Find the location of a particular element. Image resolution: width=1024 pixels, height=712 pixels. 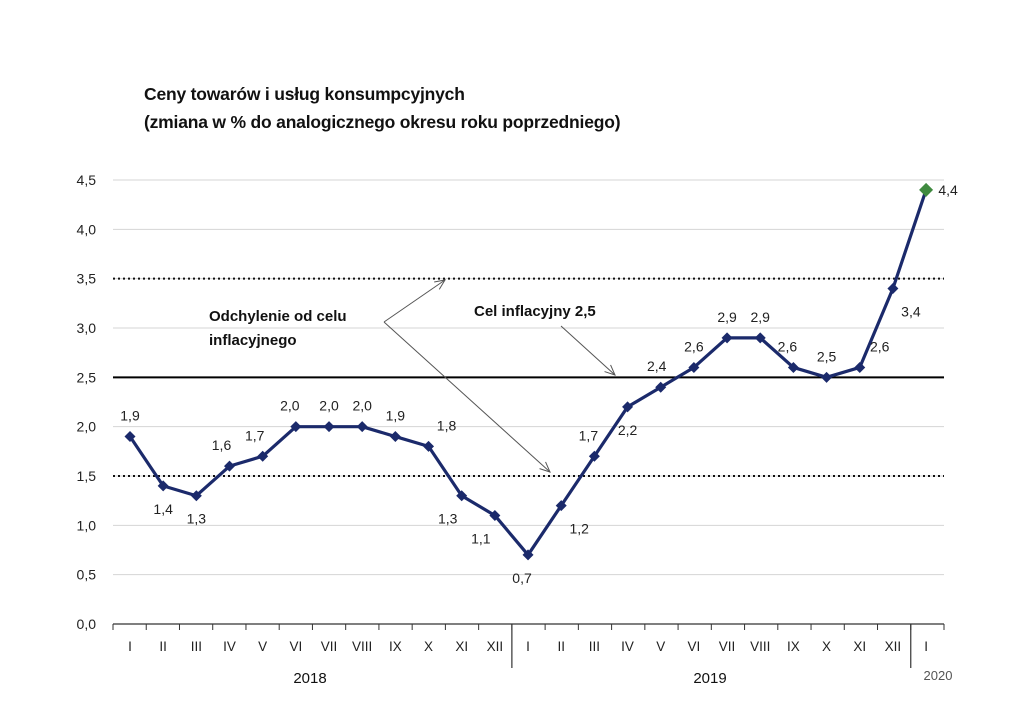

data-label: 2,4 is located at coordinates (657, 366).